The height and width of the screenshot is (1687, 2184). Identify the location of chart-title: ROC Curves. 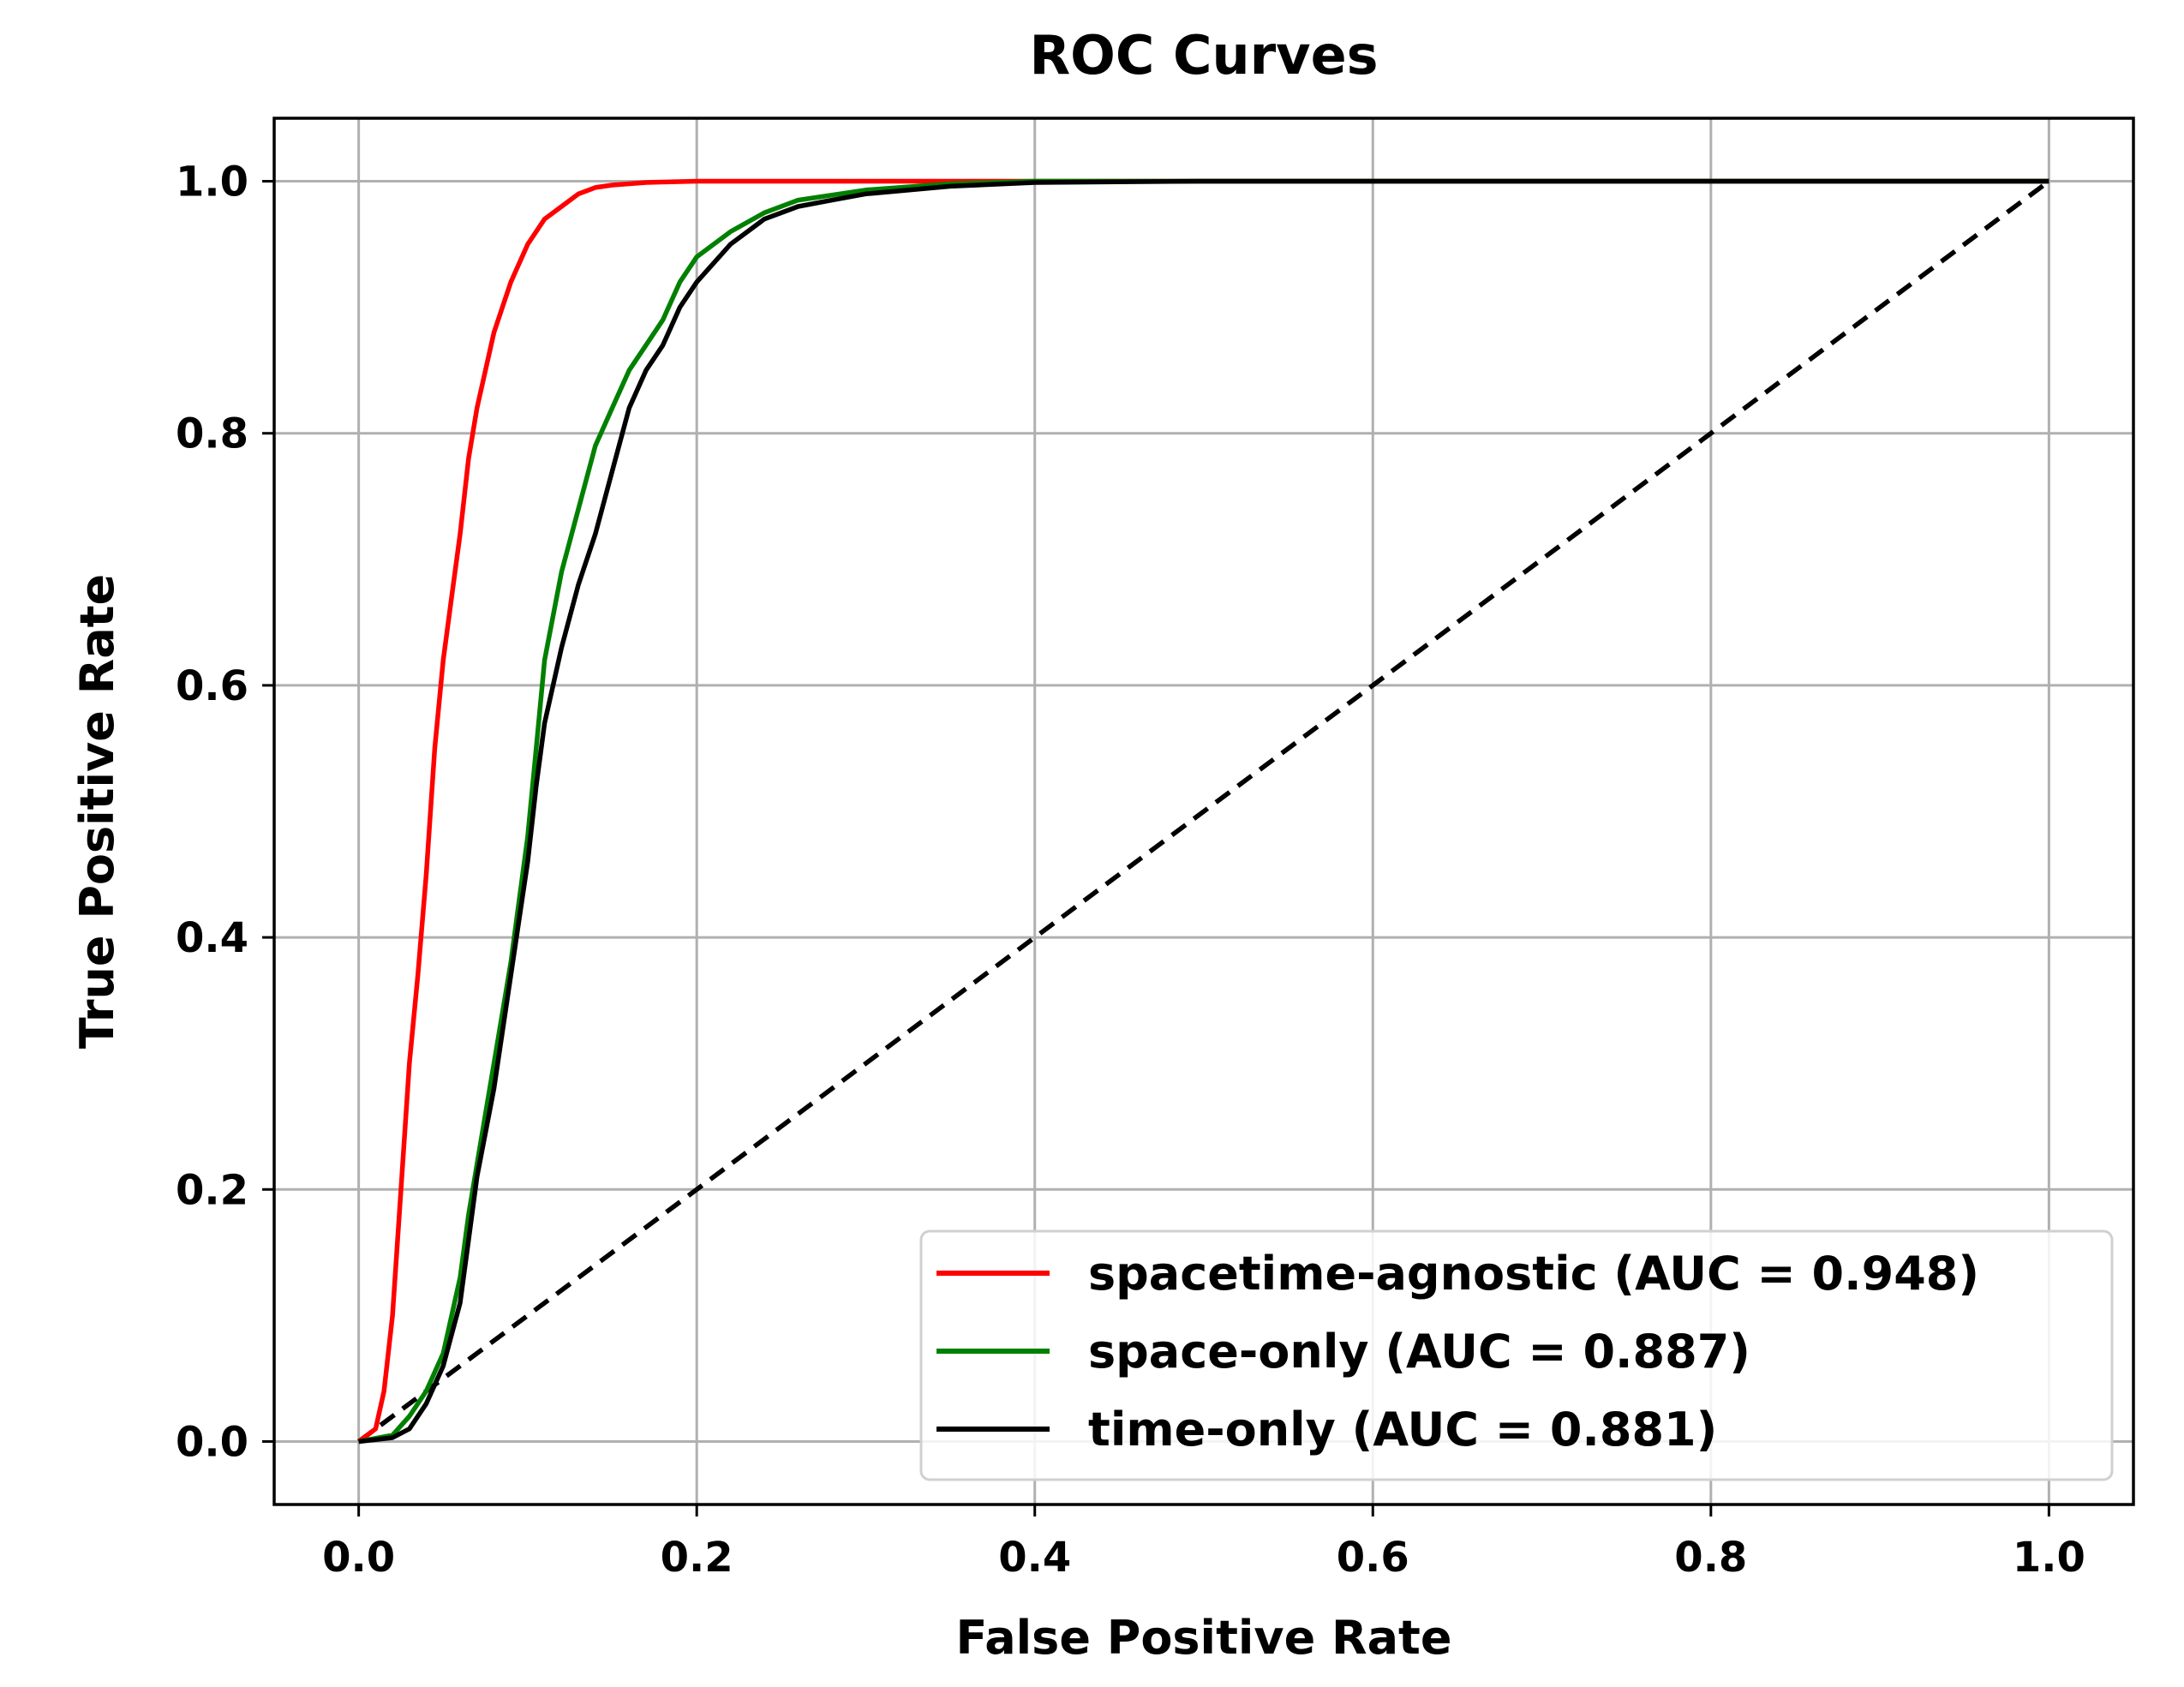
(1203, 55).